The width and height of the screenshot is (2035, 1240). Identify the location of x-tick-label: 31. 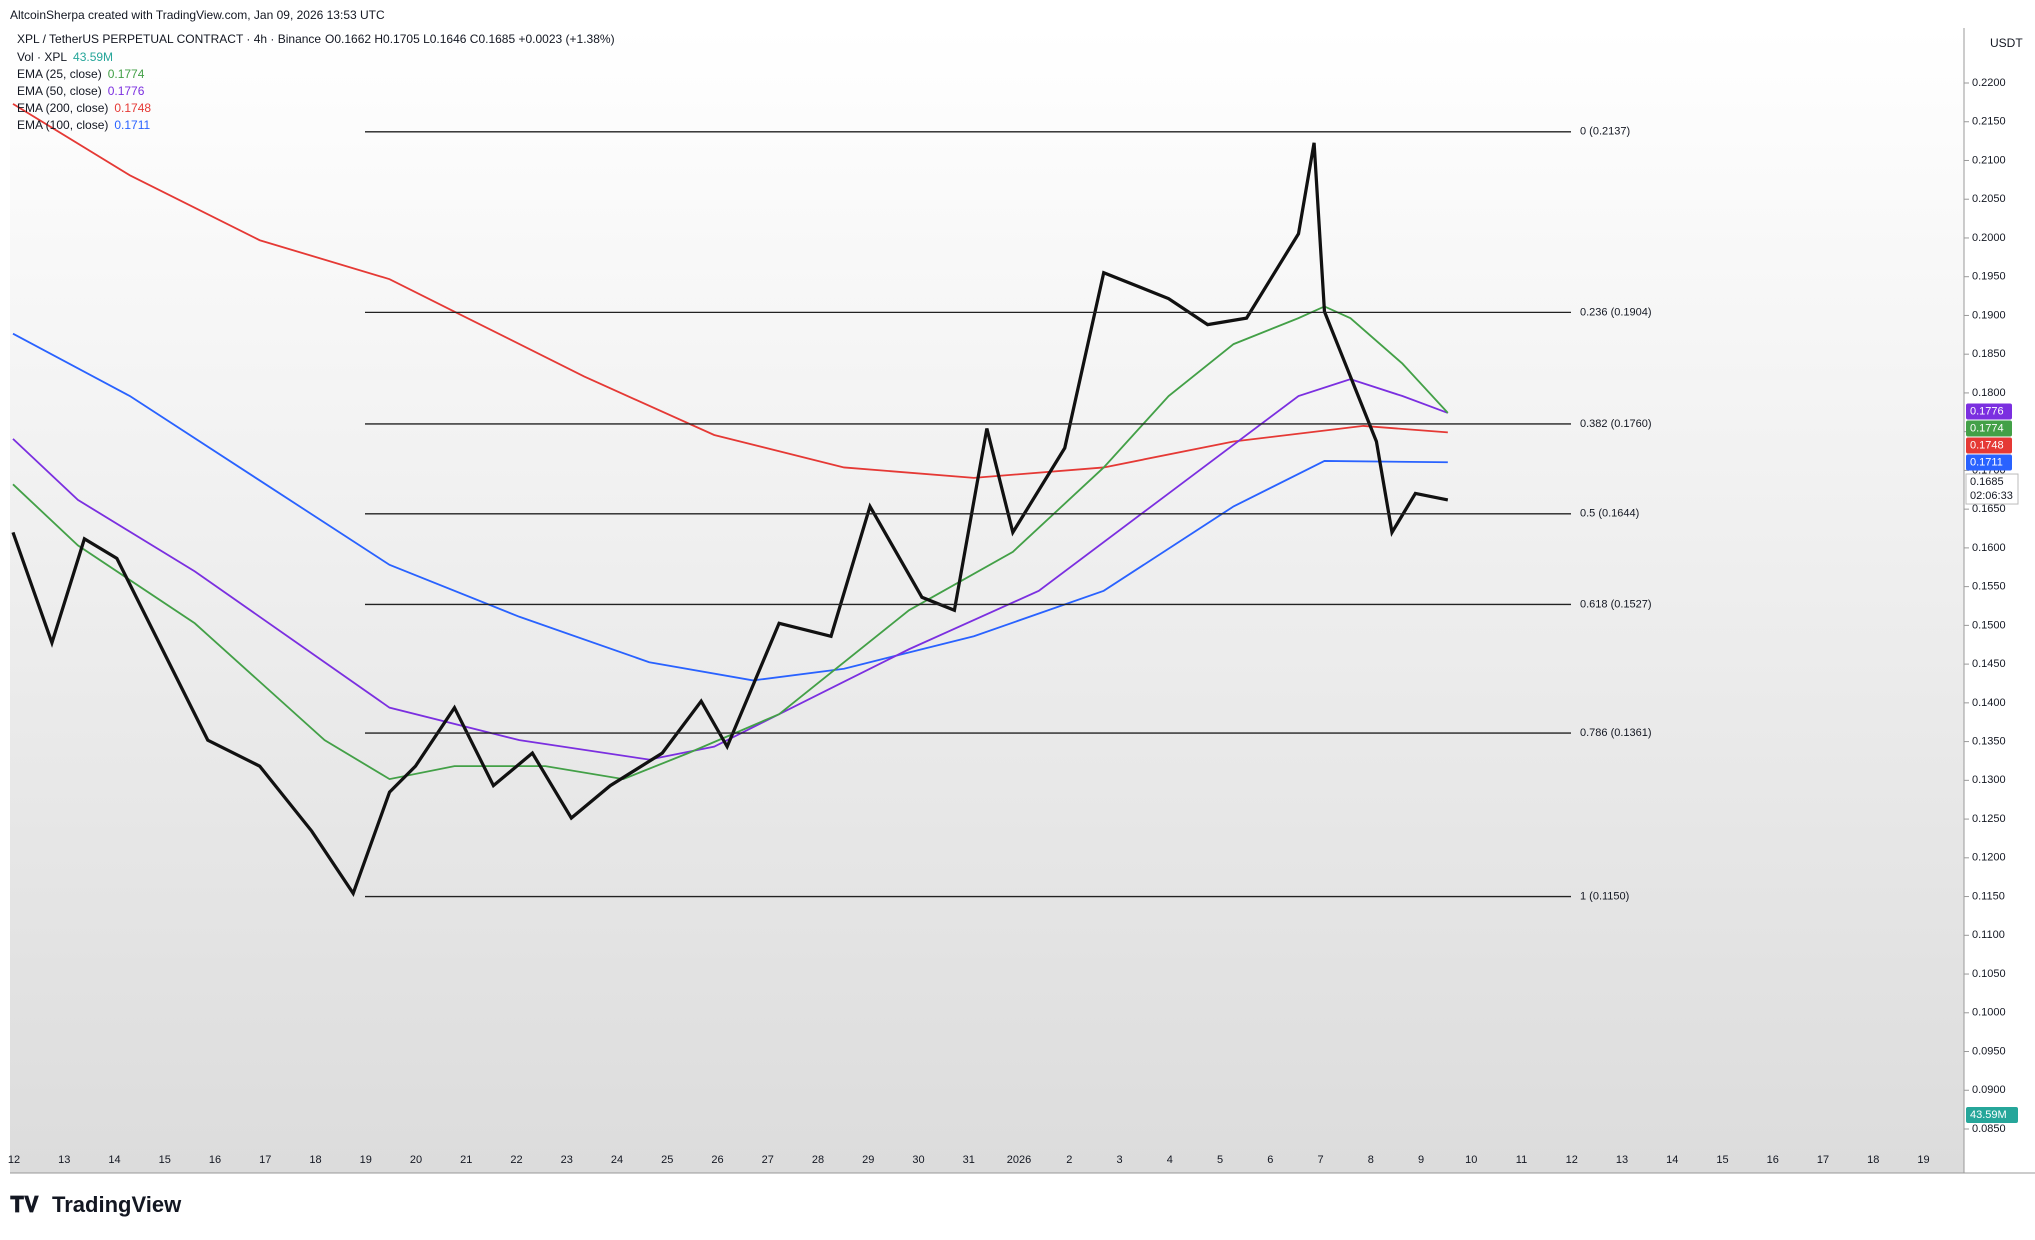
(969, 1160).